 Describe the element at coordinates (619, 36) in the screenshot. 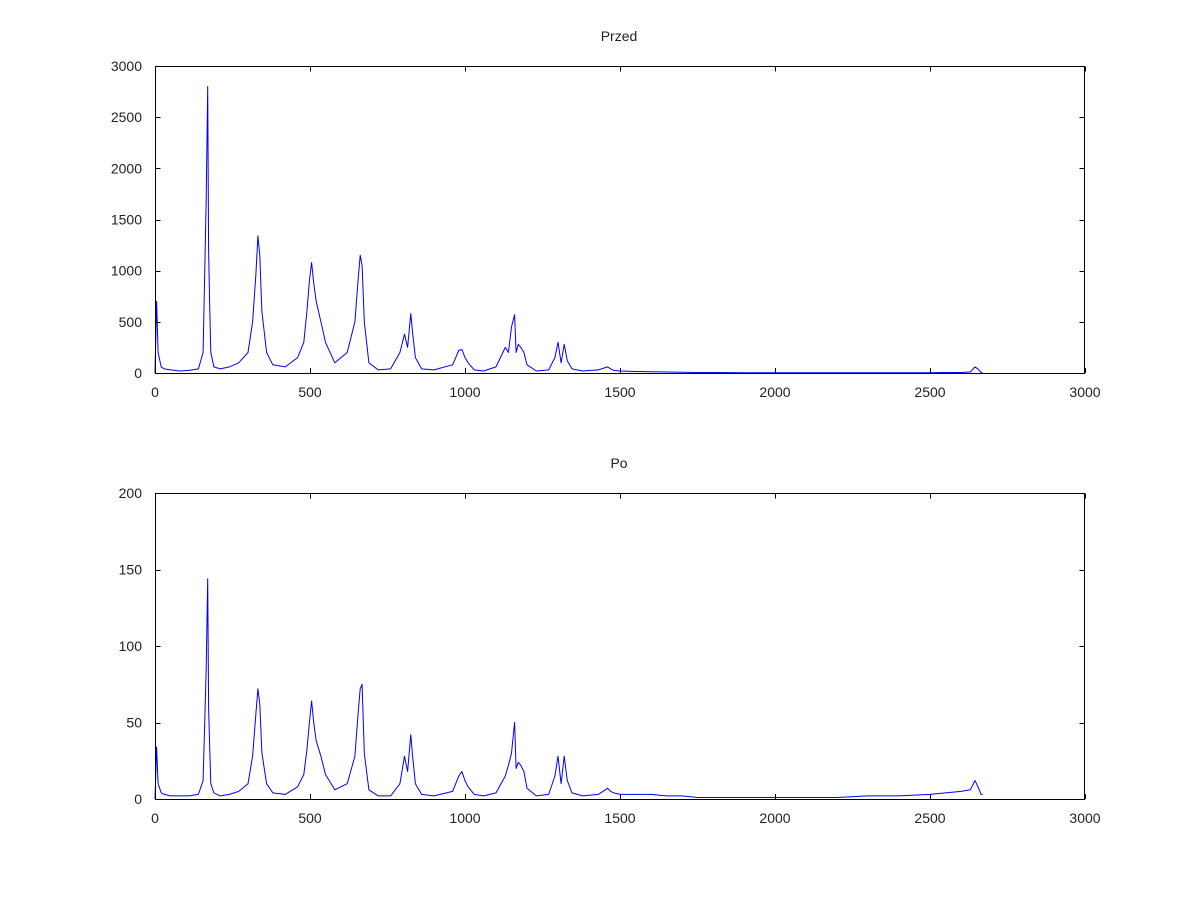

I see `chart-title-przed: Przed` at that location.